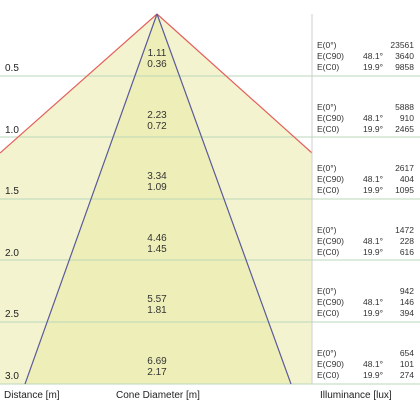  What do you see at coordinates (79, 83) in the screenshot?
I see `outer-cone-left-edge` at bounding box center [79, 83].